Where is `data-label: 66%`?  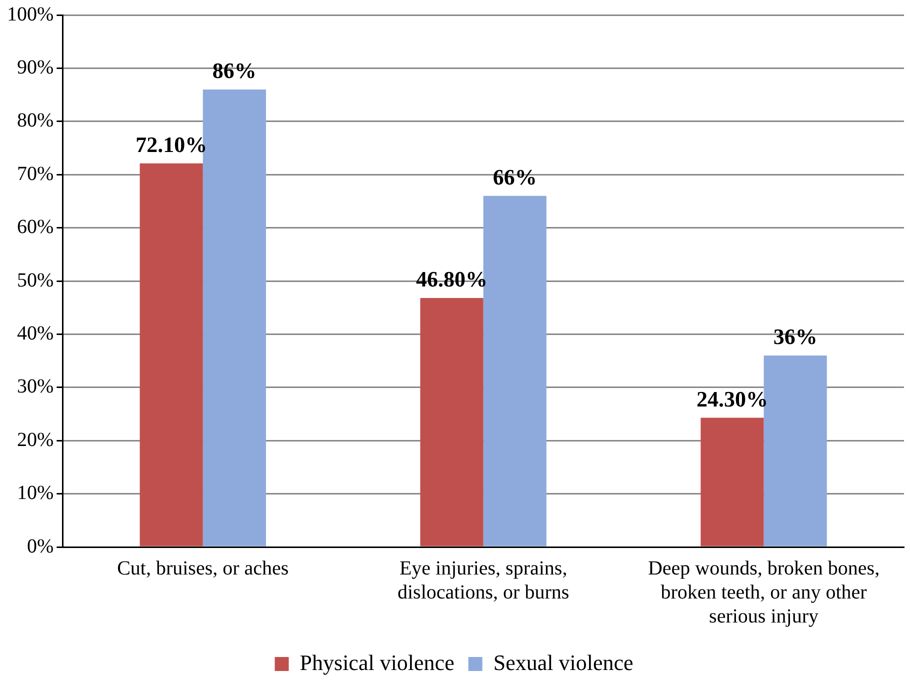
data-label: 66% is located at coordinates (514, 177).